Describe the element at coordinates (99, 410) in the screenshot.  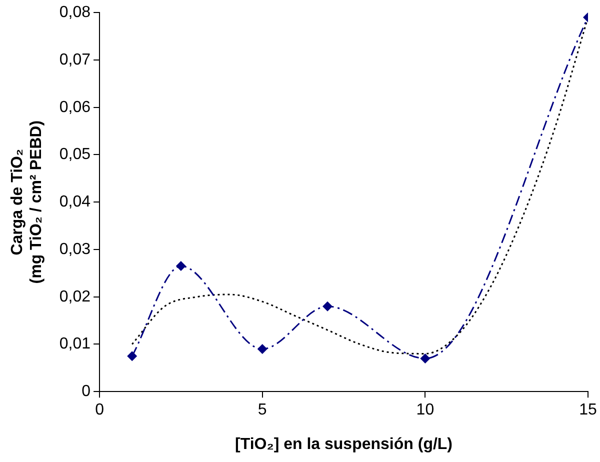
I see `x-tick-label: 0` at that location.